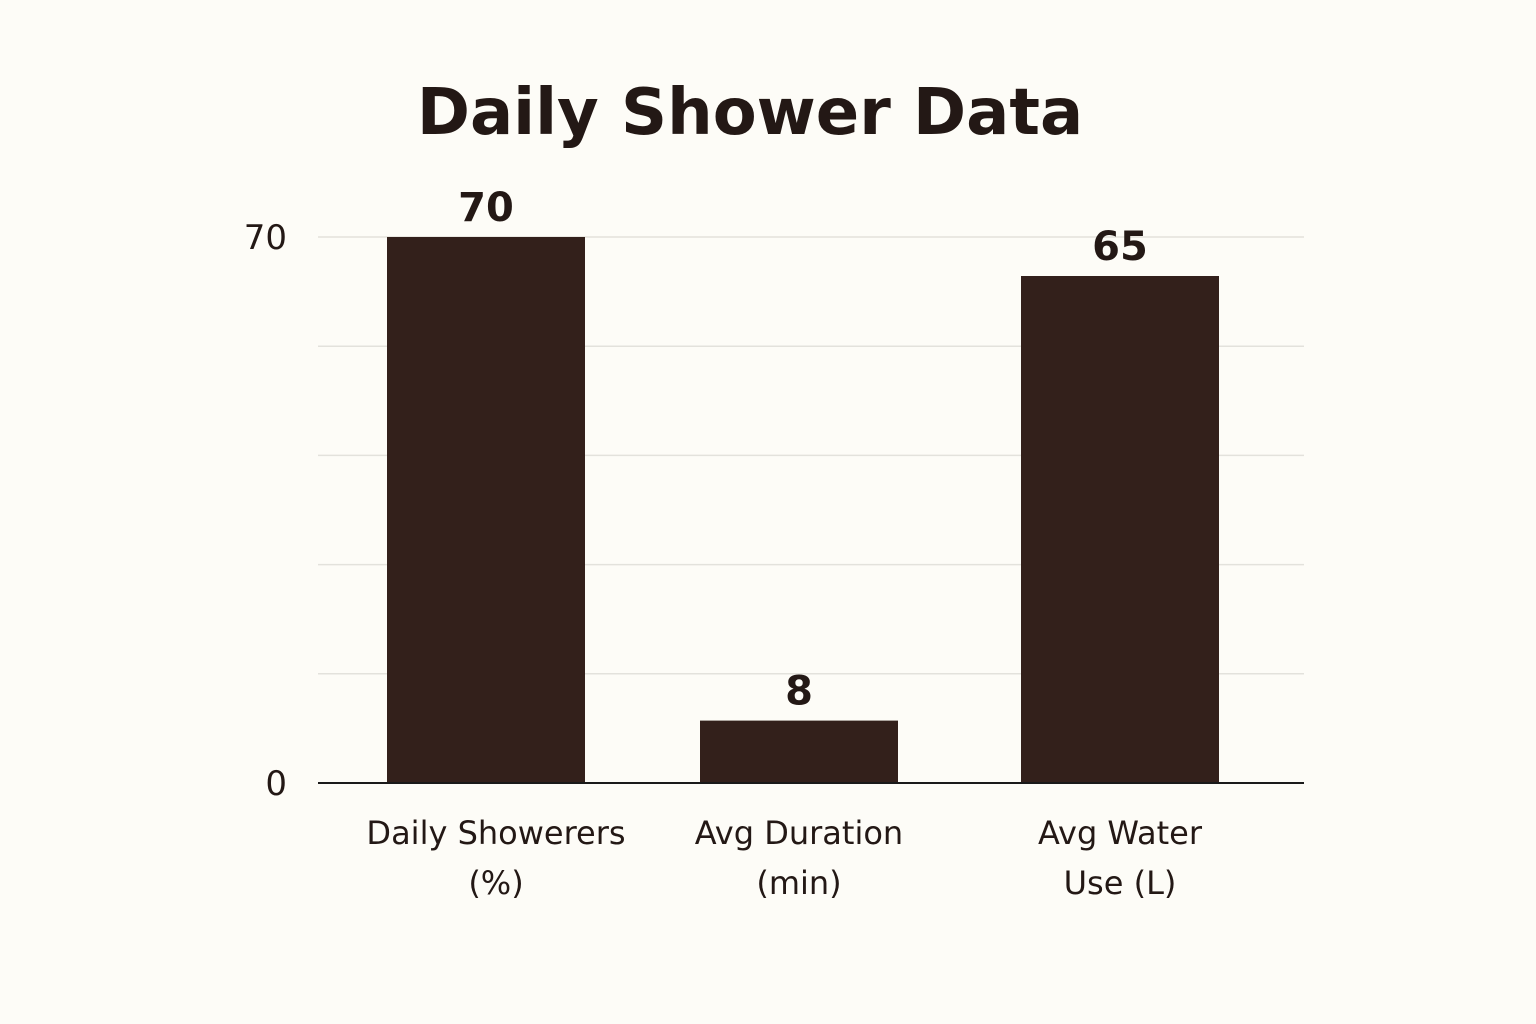  What do you see at coordinates (1120, 247) in the screenshot?
I see `value-label-2: 65` at bounding box center [1120, 247].